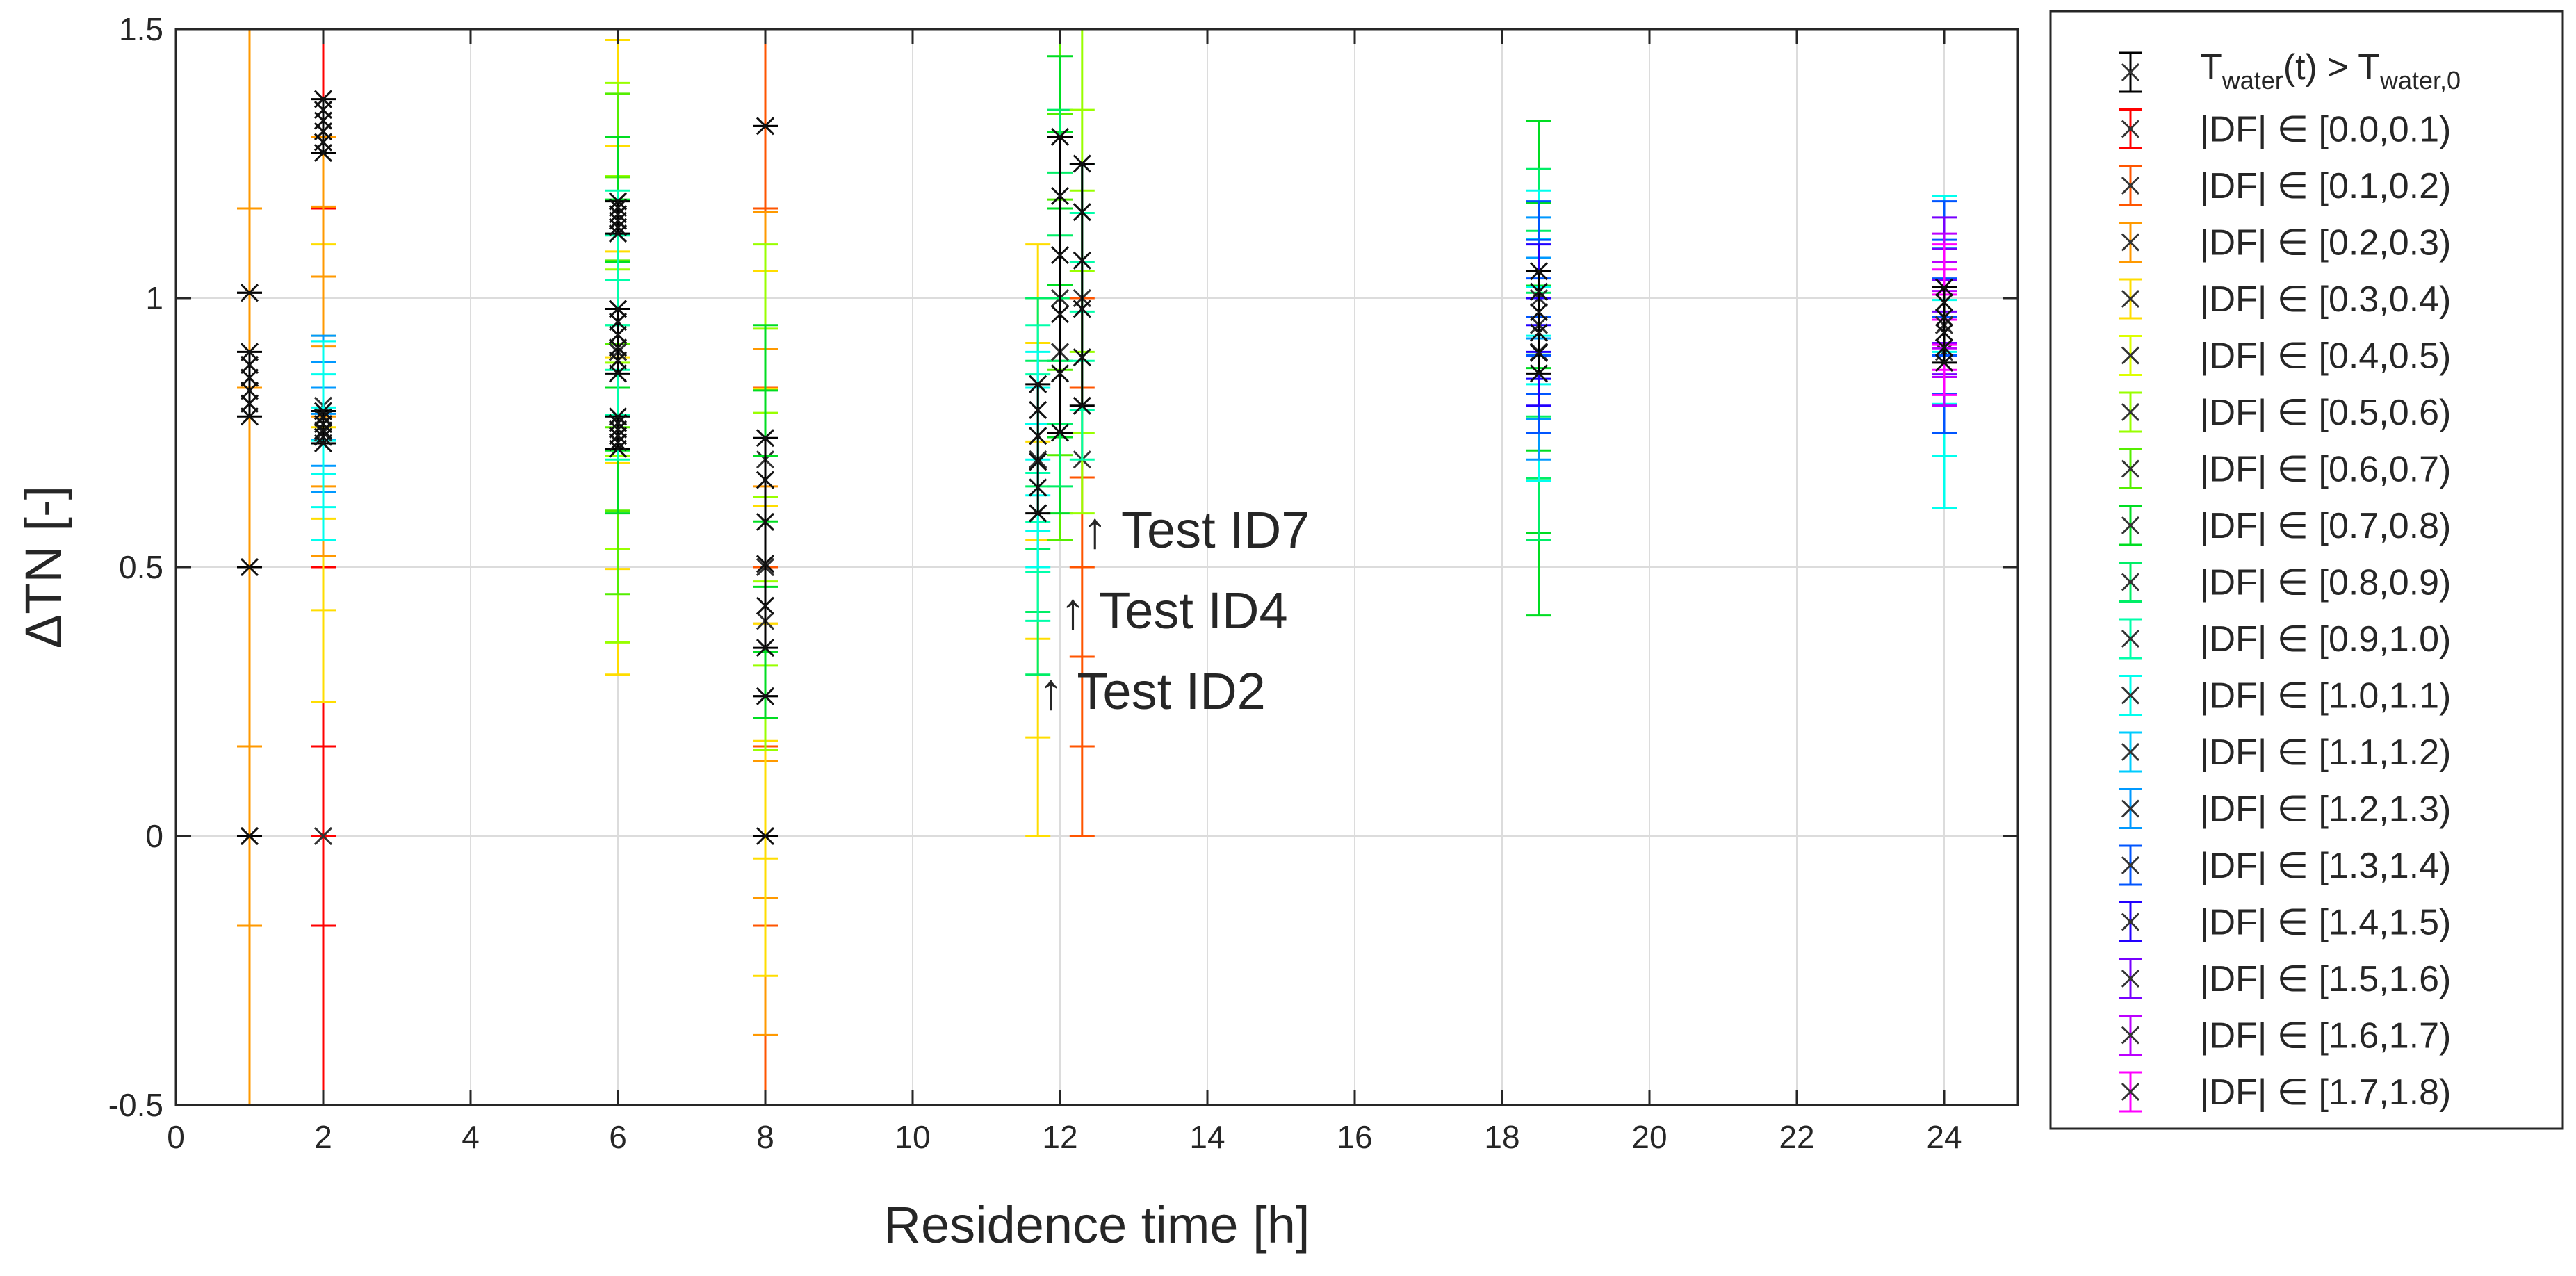  What do you see at coordinates (1174, 611) in the screenshot?
I see `annotation-text: ↑ Test ID4` at bounding box center [1174, 611].